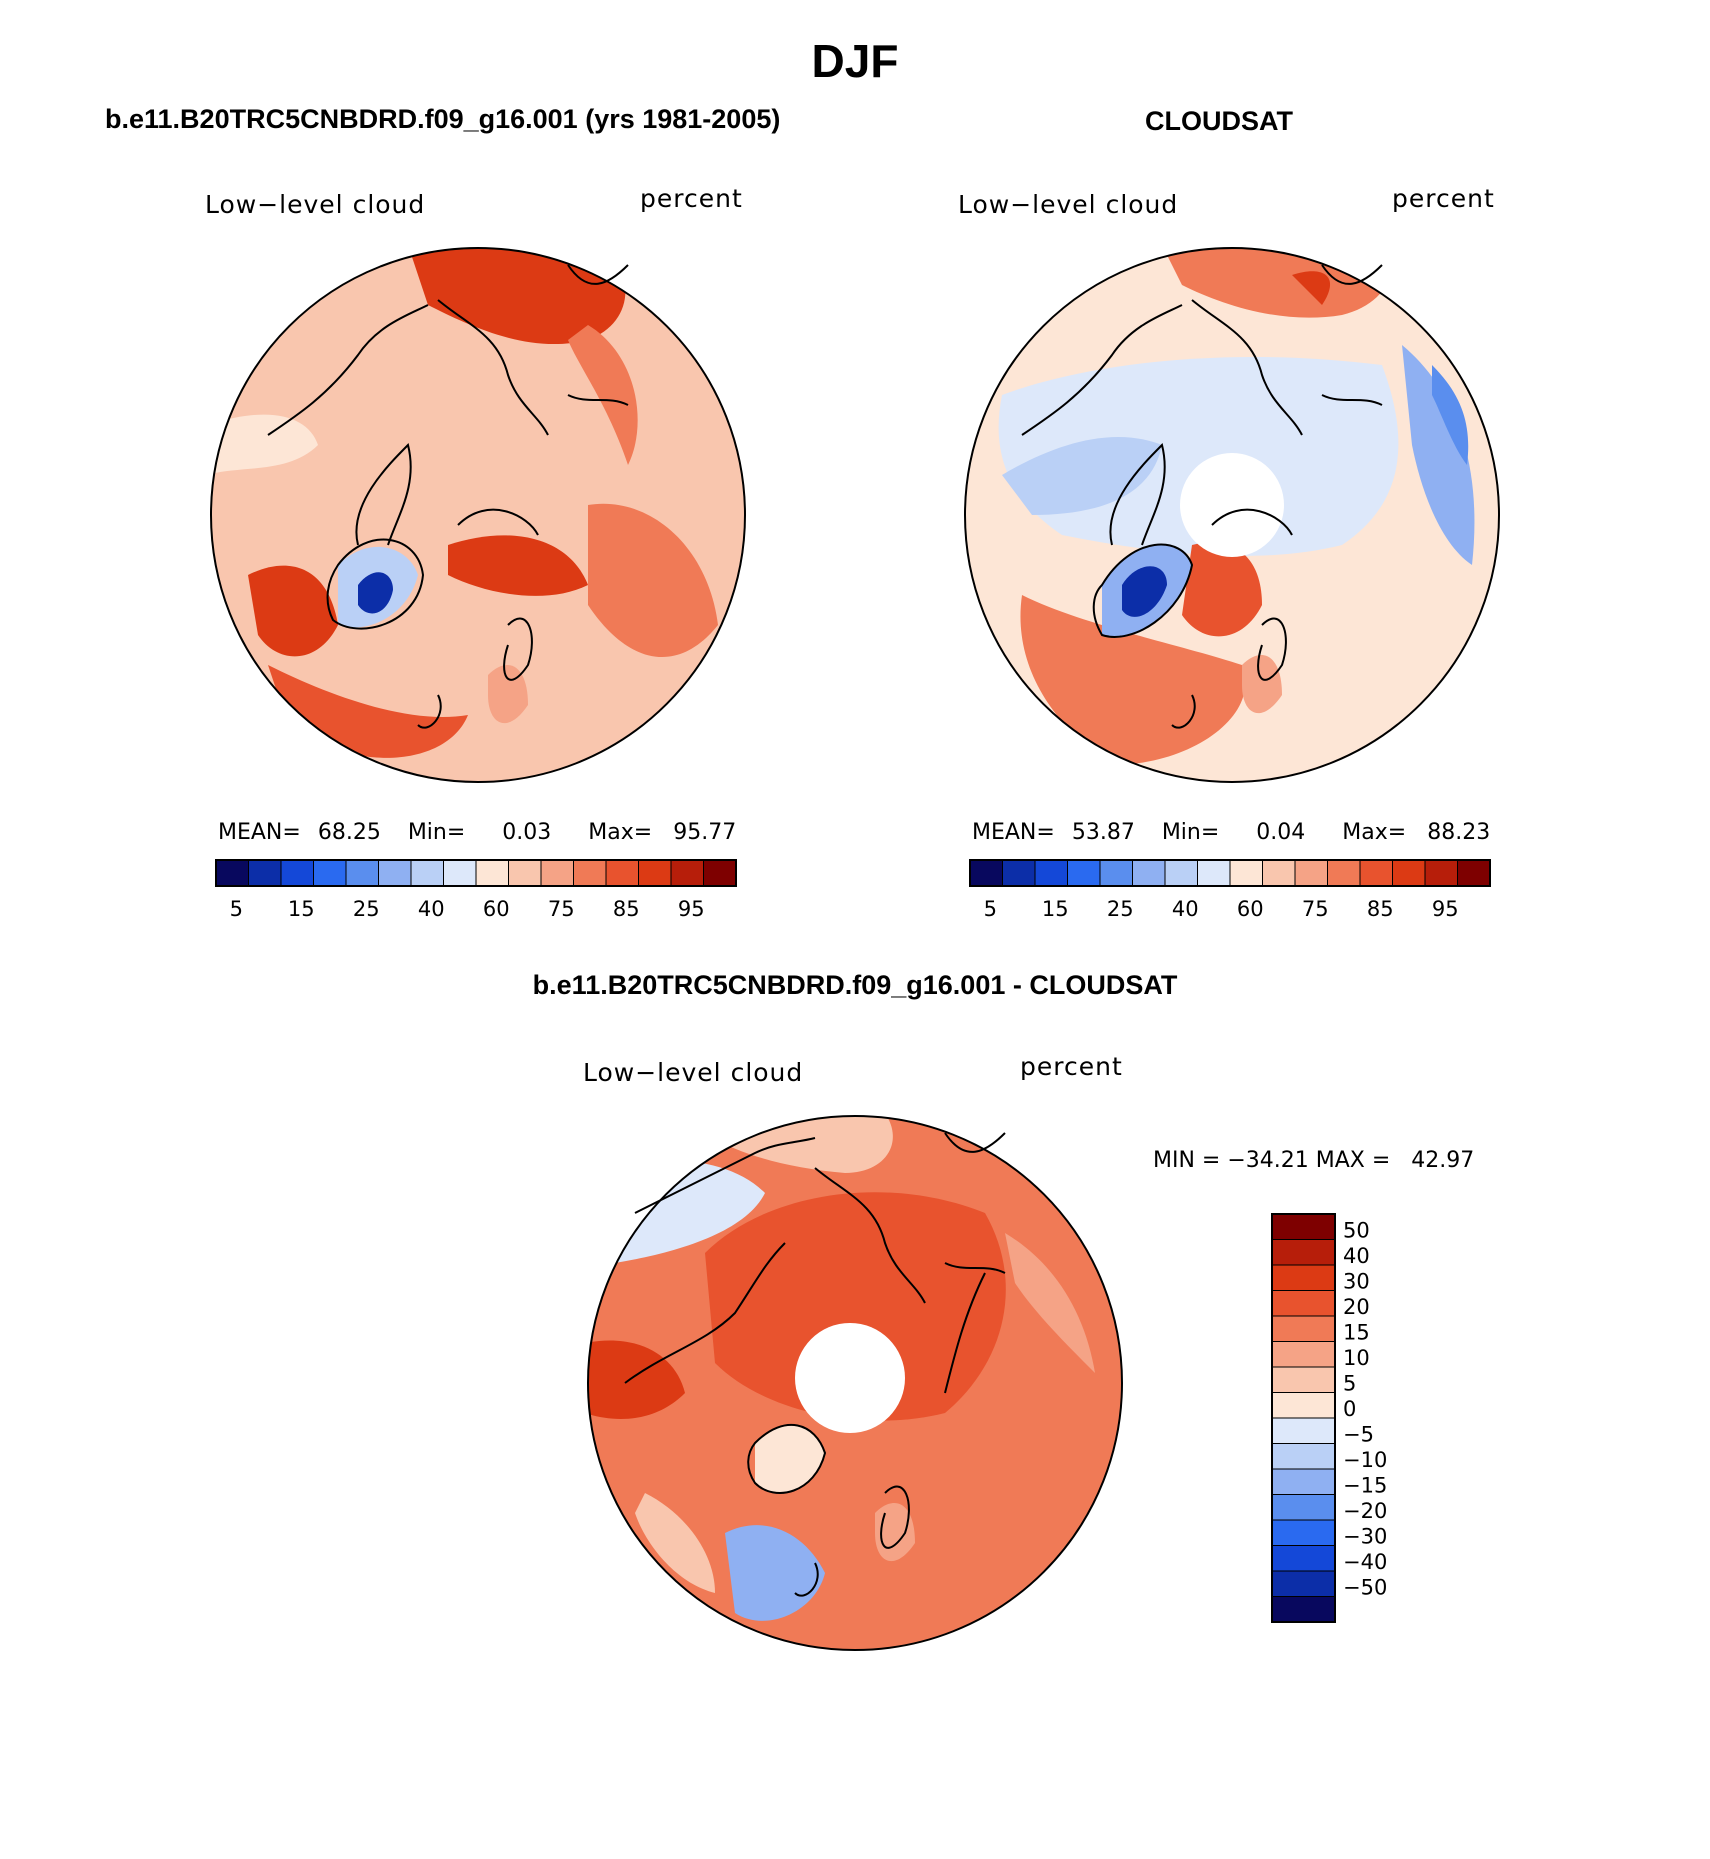 The height and width of the screenshot is (1859, 1710). What do you see at coordinates (349, 832) in the screenshot?
I see `model-mean-value: 68.25` at bounding box center [349, 832].